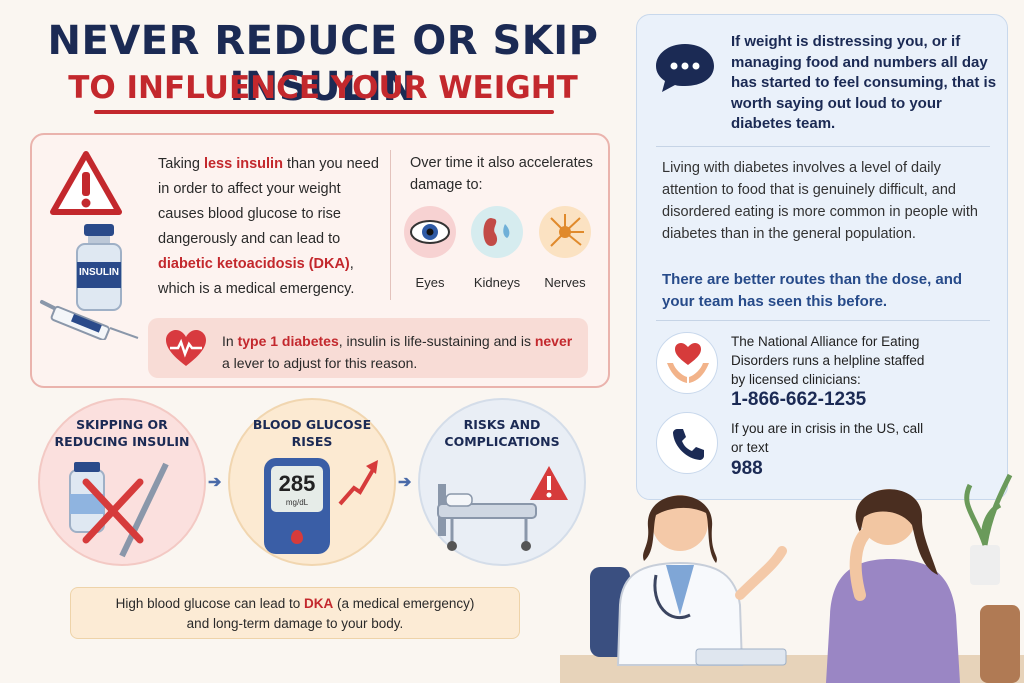  What do you see at coordinates (122, 433) in the screenshot?
I see `step-skipping-label: SKIPPING OR REDUCING INSULIN` at bounding box center [122, 433].